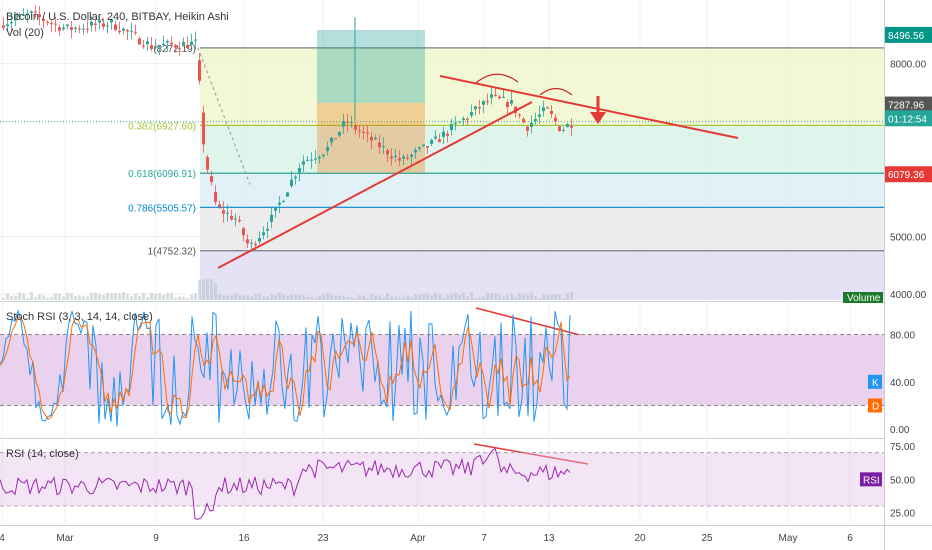 This screenshot has height=550, width=932. I want to click on ascending-trendline, so click(375, 185).